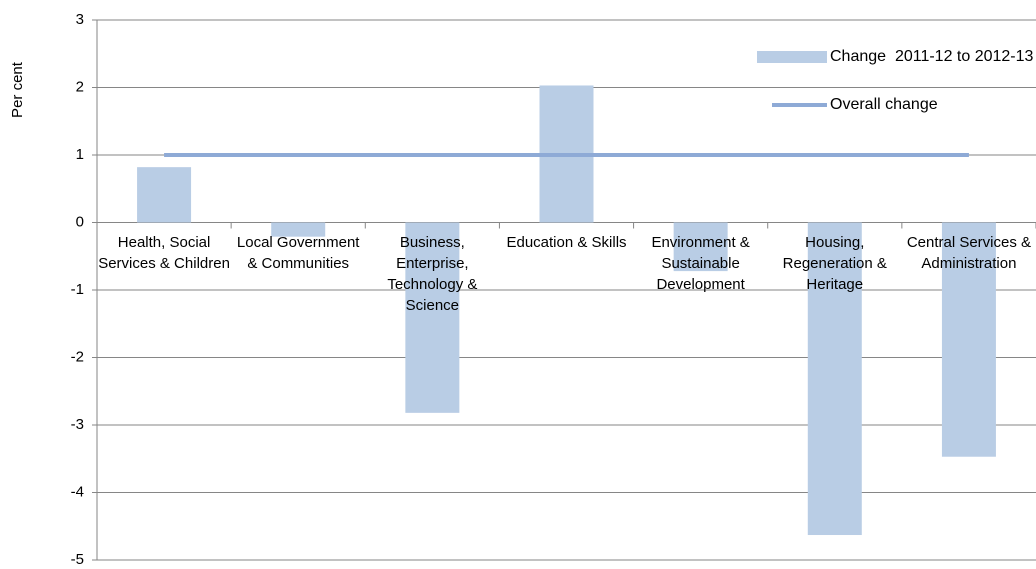  What do you see at coordinates (969, 252) in the screenshot?
I see `x-tick-label: Central Services & Administration` at bounding box center [969, 252].